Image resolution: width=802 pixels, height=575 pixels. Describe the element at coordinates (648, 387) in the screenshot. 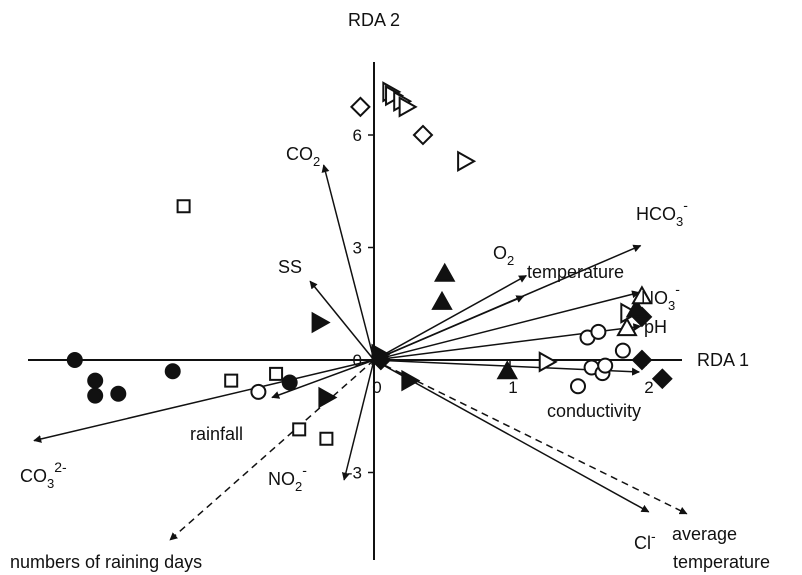

I see `x-tick-label: 2` at that location.